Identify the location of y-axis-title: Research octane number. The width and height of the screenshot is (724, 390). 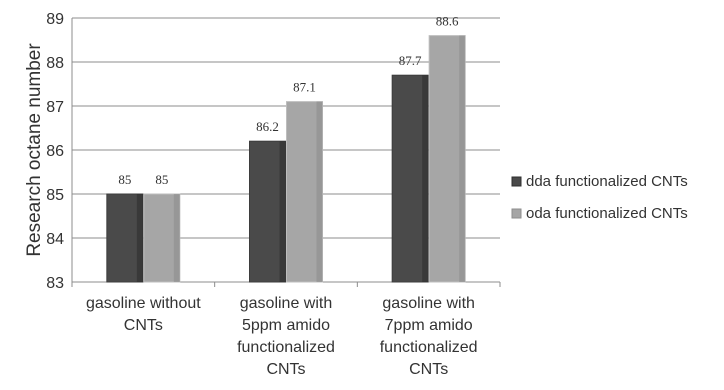
(34, 150).